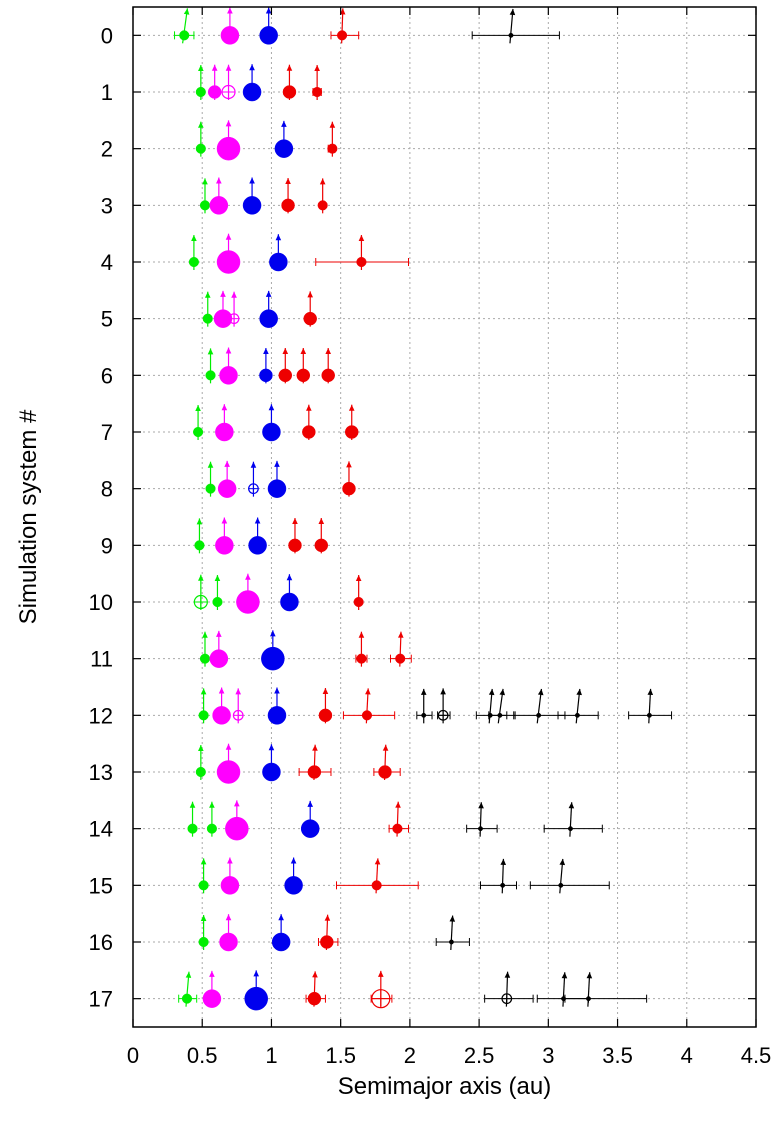 The width and height of the screenshot is (784, 1132). What do you see at coordinates (107, 432) in the screenshot?
I see `y-tick-label: 7` at bounding box center [107, 432].